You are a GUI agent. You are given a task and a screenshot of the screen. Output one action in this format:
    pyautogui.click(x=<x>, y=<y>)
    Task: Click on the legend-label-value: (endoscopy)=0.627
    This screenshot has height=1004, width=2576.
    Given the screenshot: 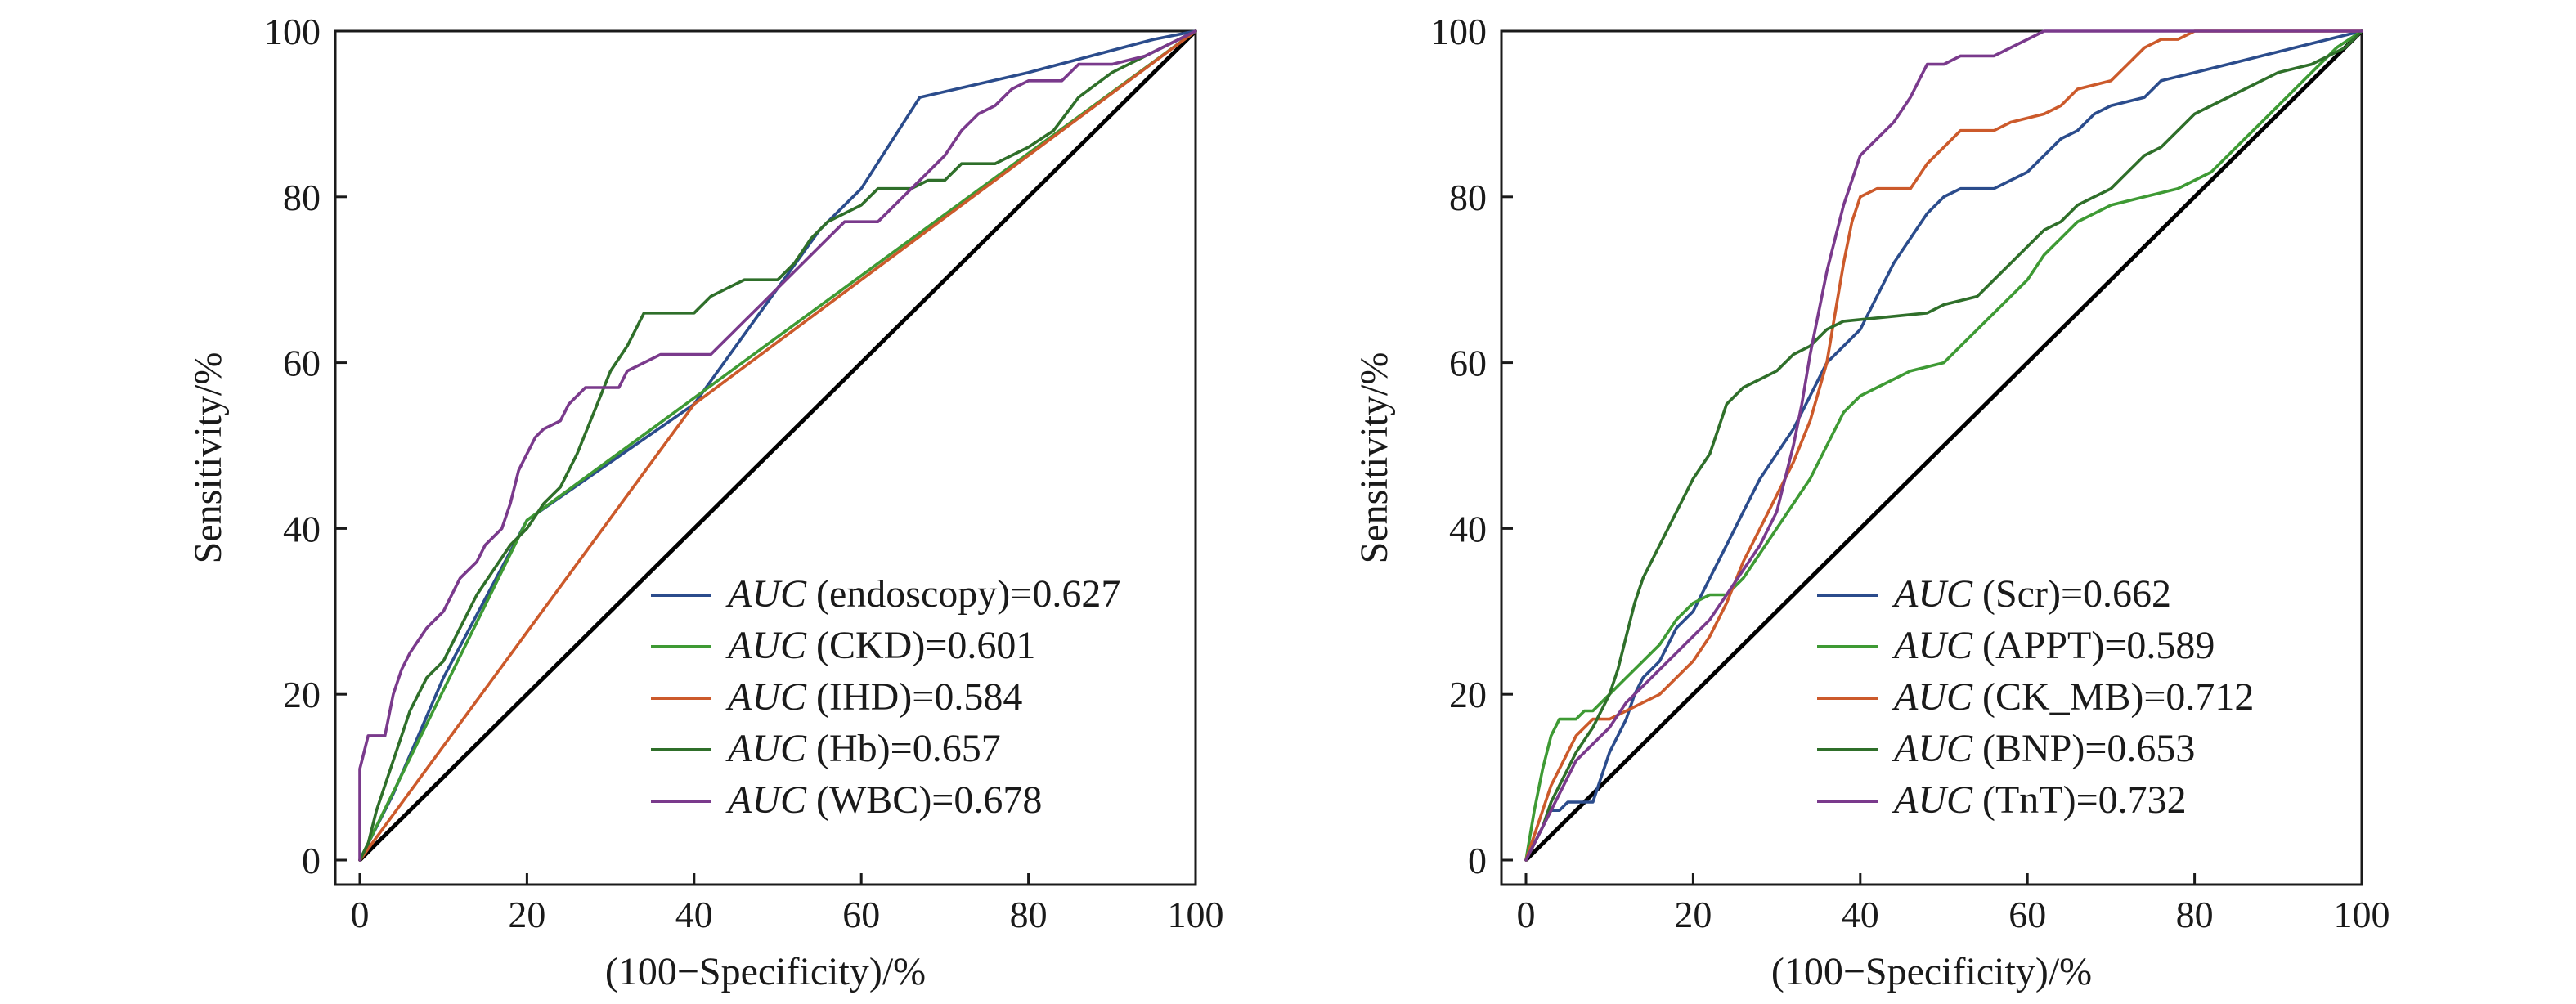 What is the action you would take?
    pyautogui.click(x=963, y=594)
    